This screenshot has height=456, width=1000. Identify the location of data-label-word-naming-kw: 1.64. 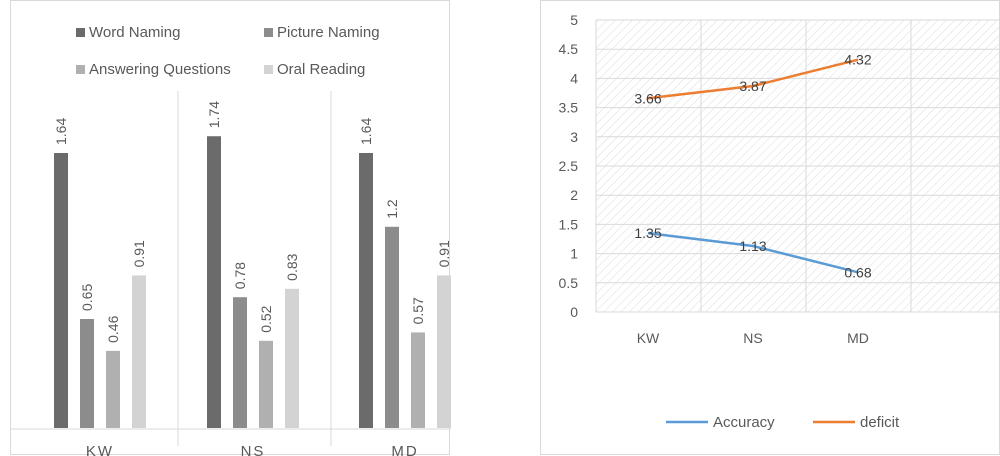
(61, 131).